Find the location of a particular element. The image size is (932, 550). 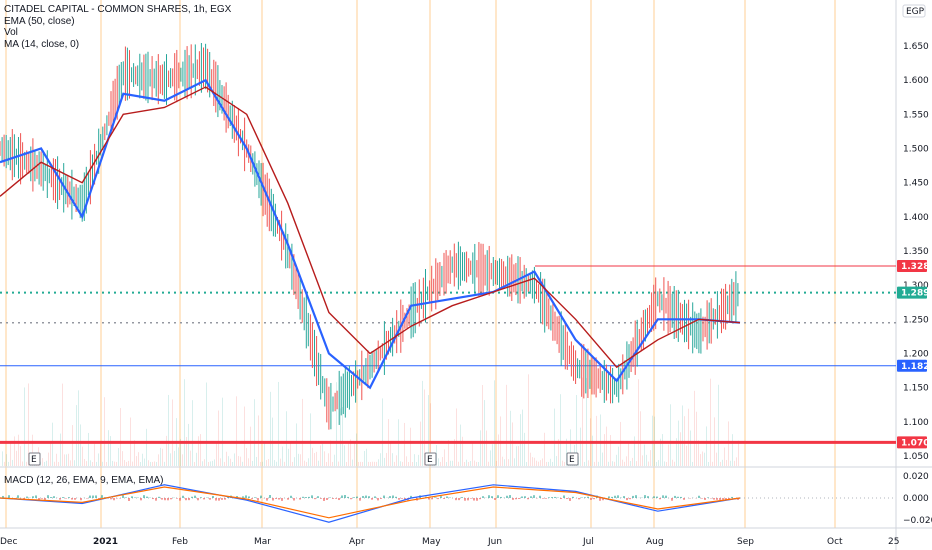

time-tick-label: Apr is located at coordinates (357, 542).